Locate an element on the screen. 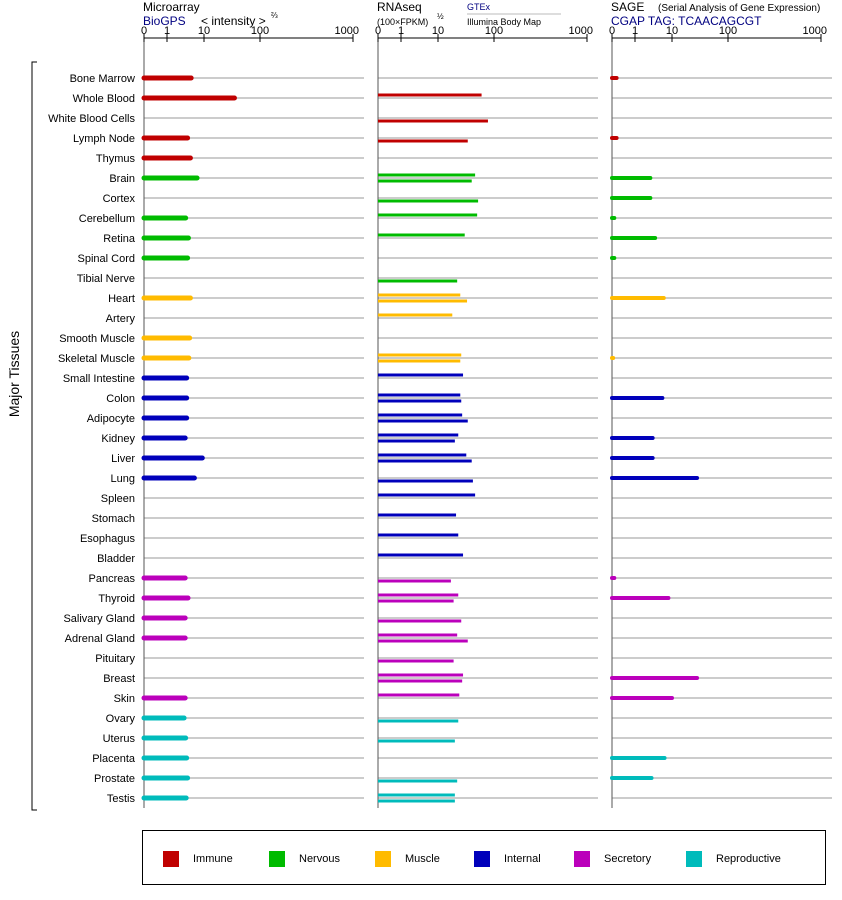  tissue-label: Stomach is located at coordinates (113, 519).